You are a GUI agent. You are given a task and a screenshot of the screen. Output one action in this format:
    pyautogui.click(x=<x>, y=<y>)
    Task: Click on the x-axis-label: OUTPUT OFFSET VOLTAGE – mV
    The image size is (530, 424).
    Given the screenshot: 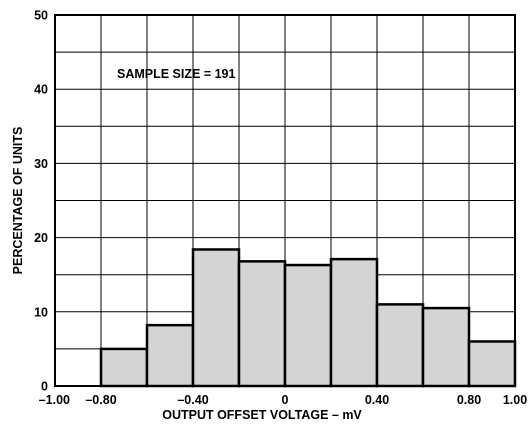 What is the action you would take?
    pyautogui.click(x=262, y=415)
    